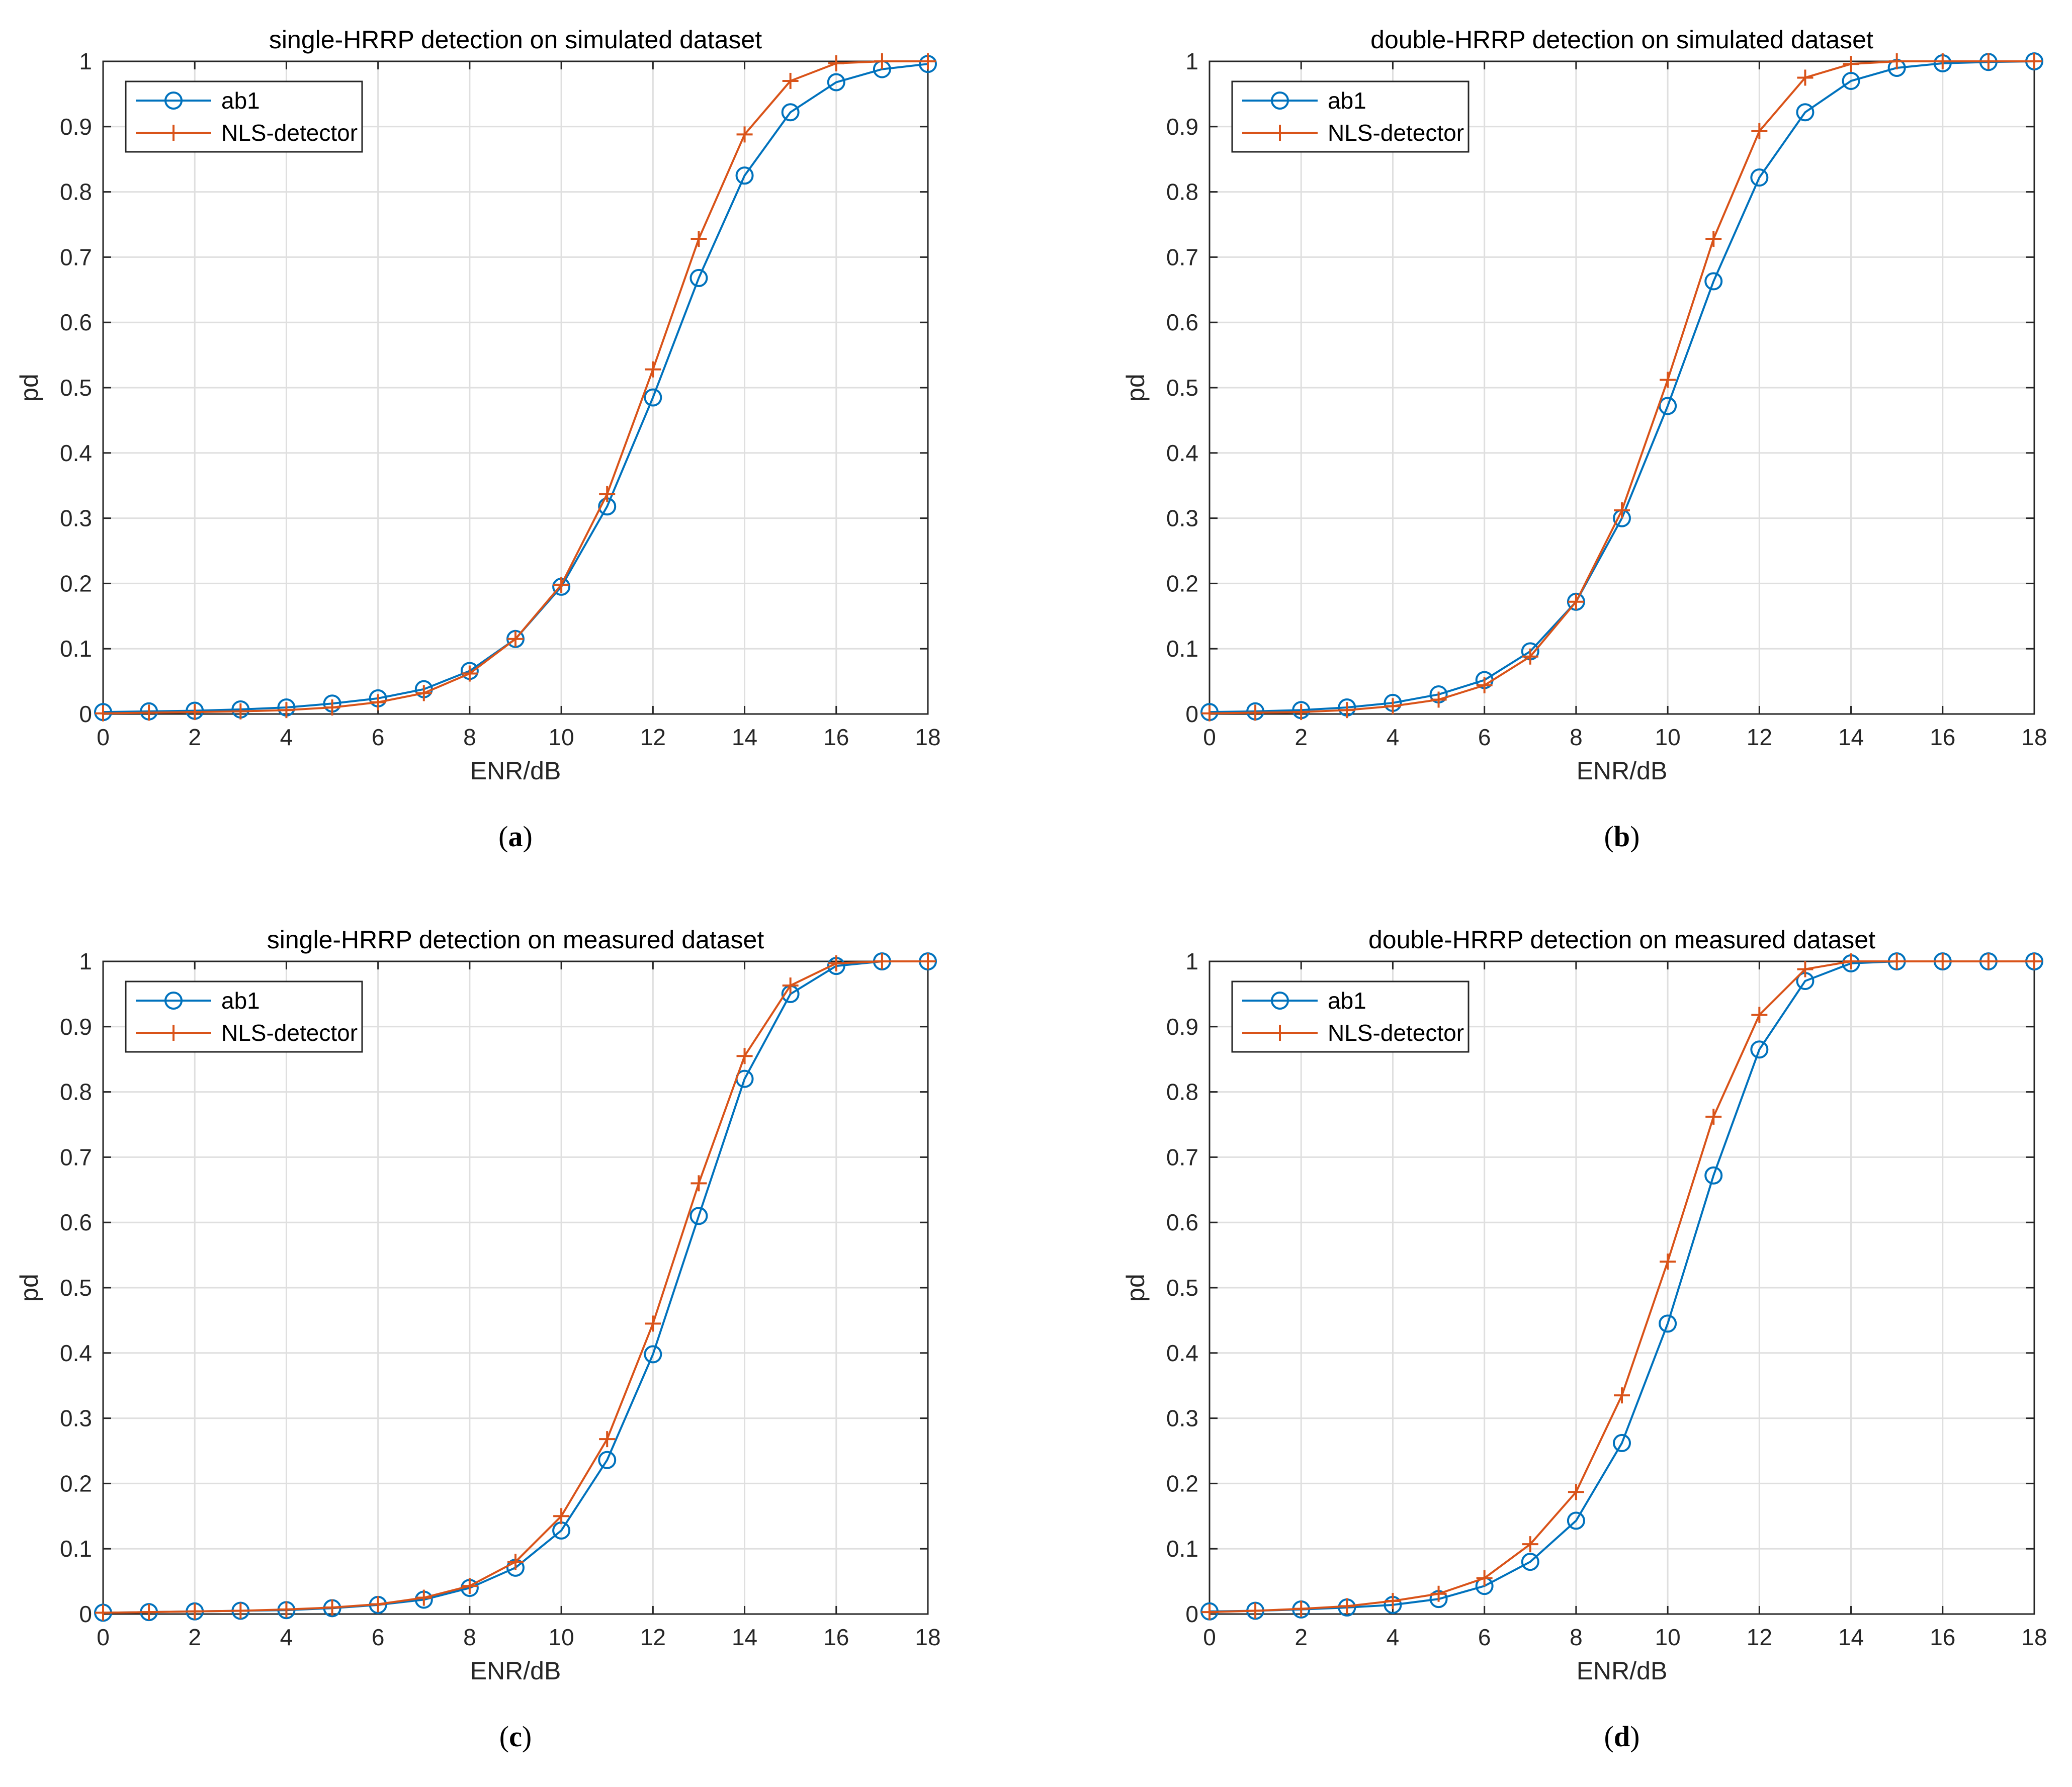 This screenshot has width=2072, height=1787. What do you see at coordinates (1182, 1549) in the screenshot?
I see `y-tick-label: 0.1` at bounding box center [1182, 1549].